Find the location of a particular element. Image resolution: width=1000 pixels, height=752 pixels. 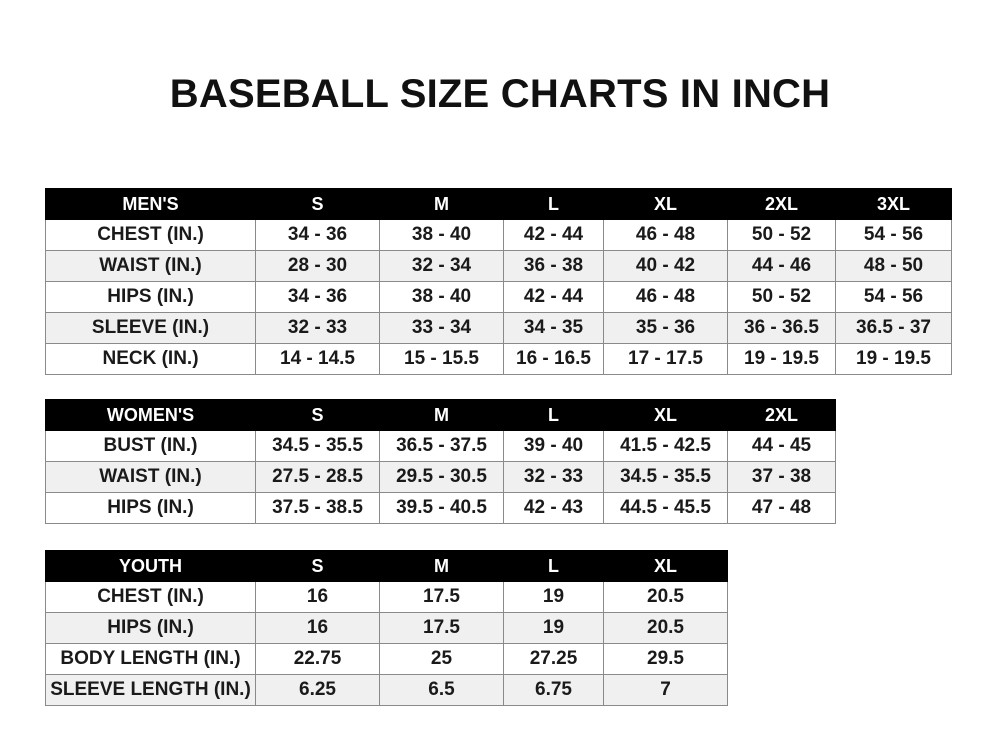

table-row: SLEEVE LENGTH (IN.) 6.25 6.5 6.75 7 is located at coordinates (386, 690).